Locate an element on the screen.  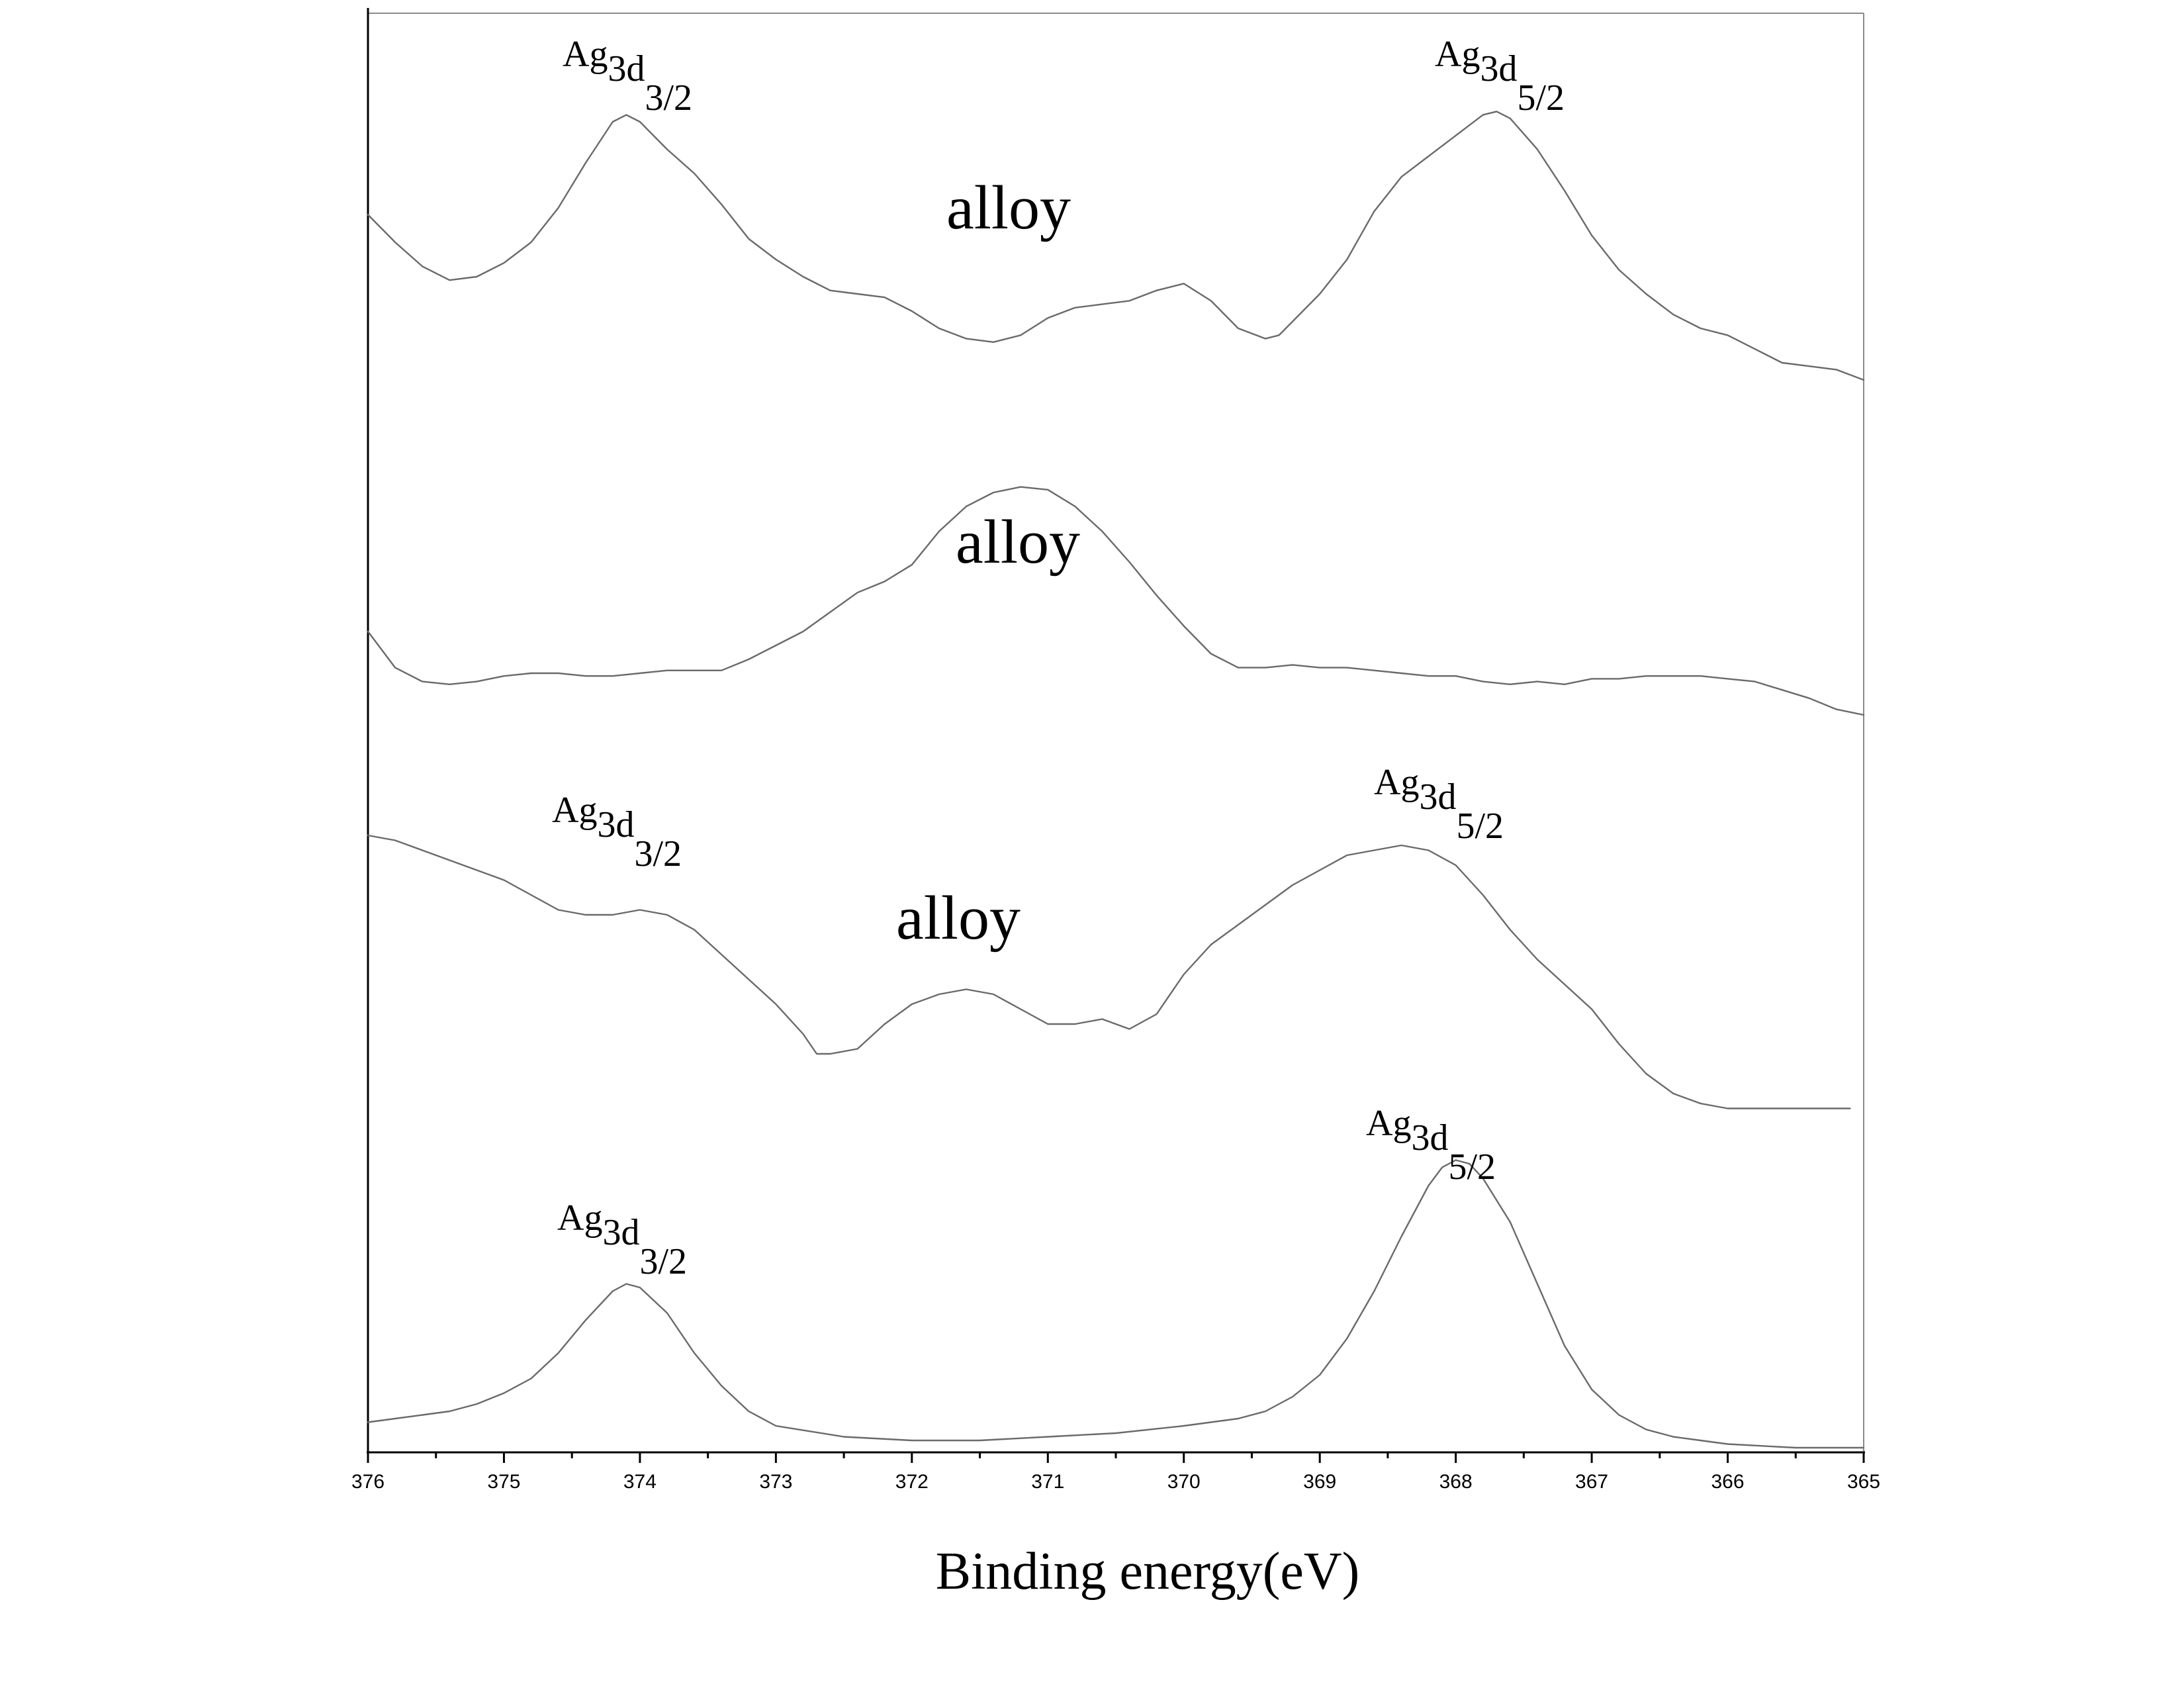
x-tick-label: 365 is located at coordinates (1863, 1482).